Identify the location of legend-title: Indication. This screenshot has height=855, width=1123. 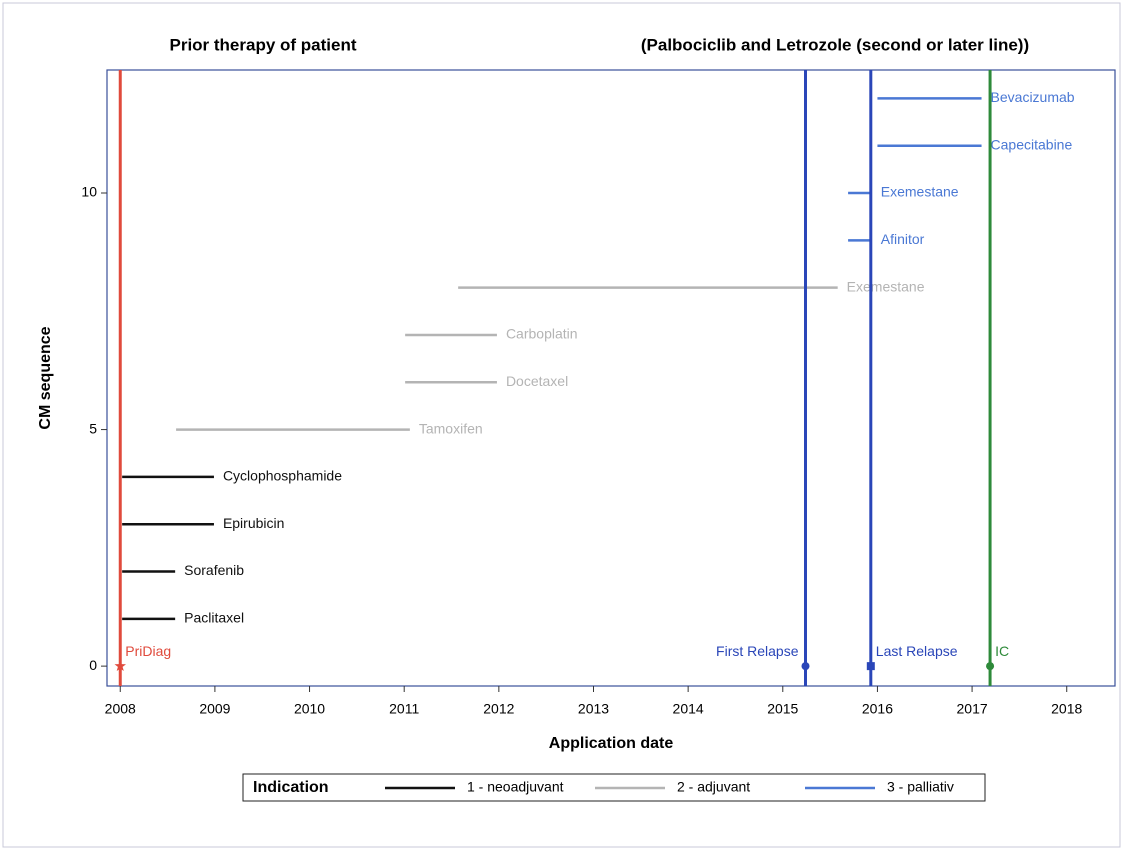
(291, 787).